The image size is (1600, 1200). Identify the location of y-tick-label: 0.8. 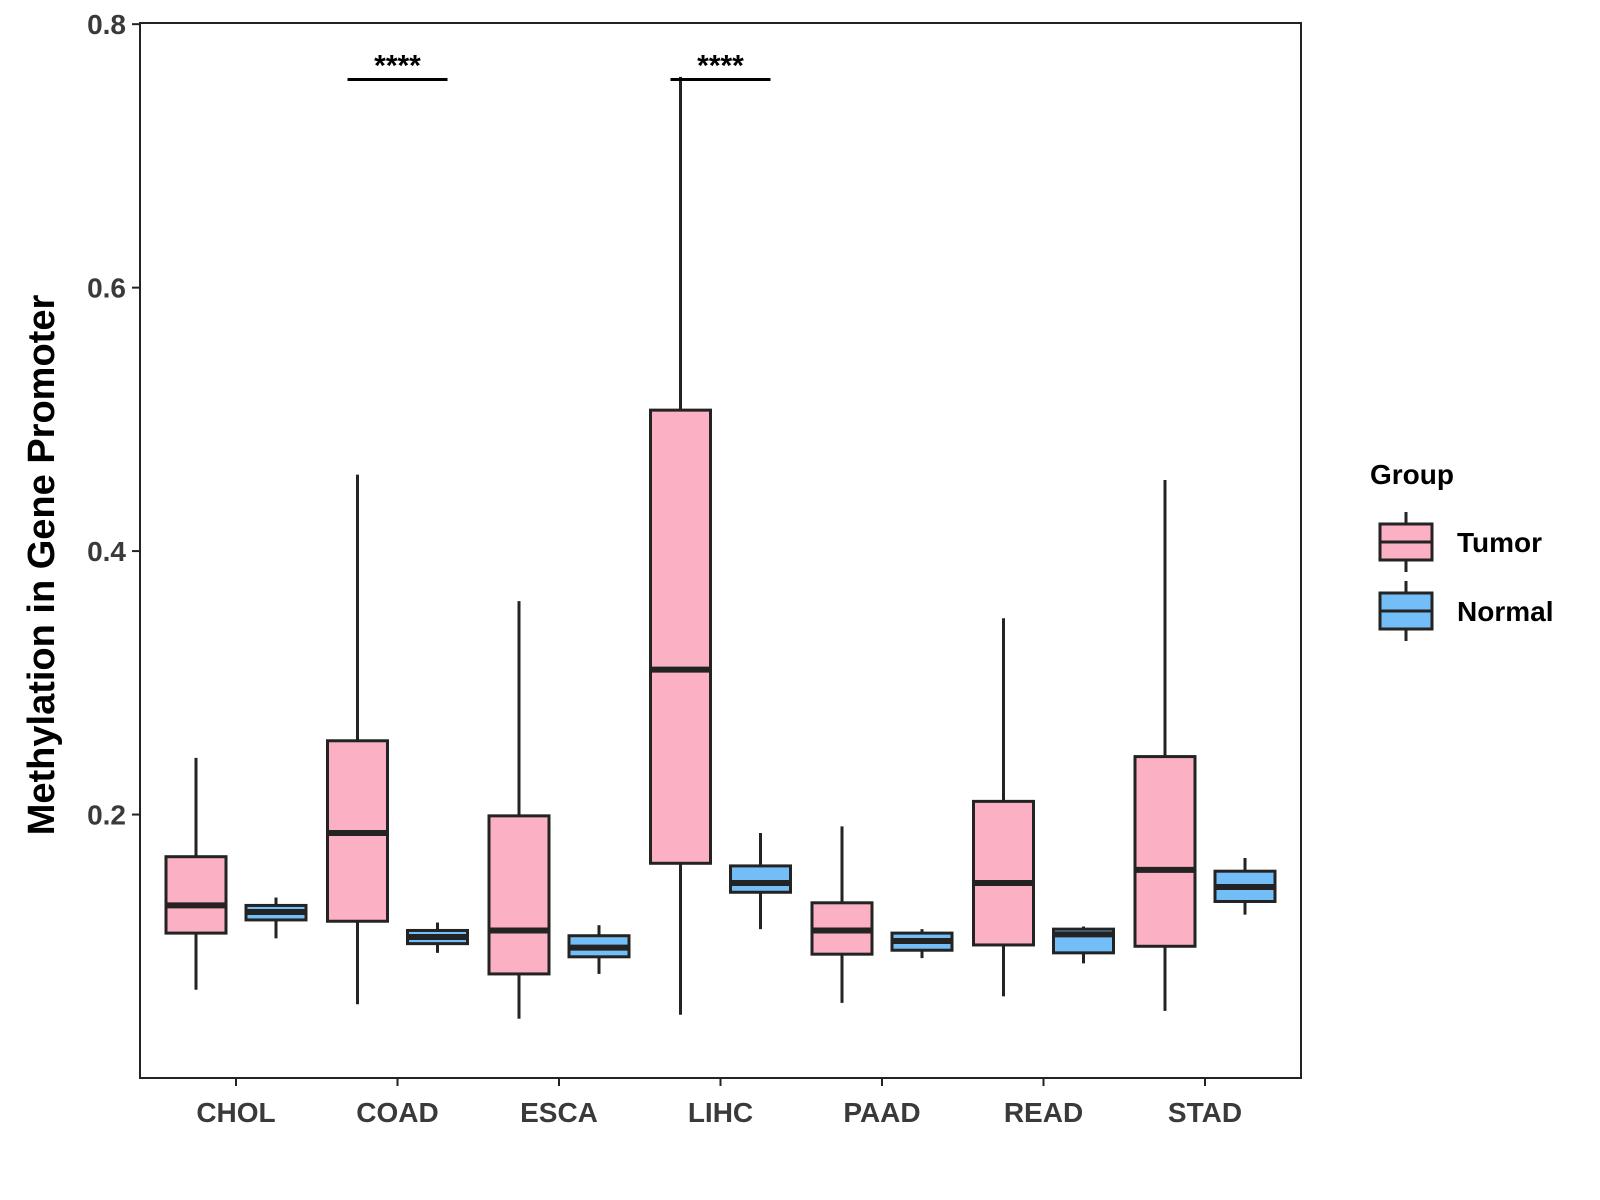
(106, 24).